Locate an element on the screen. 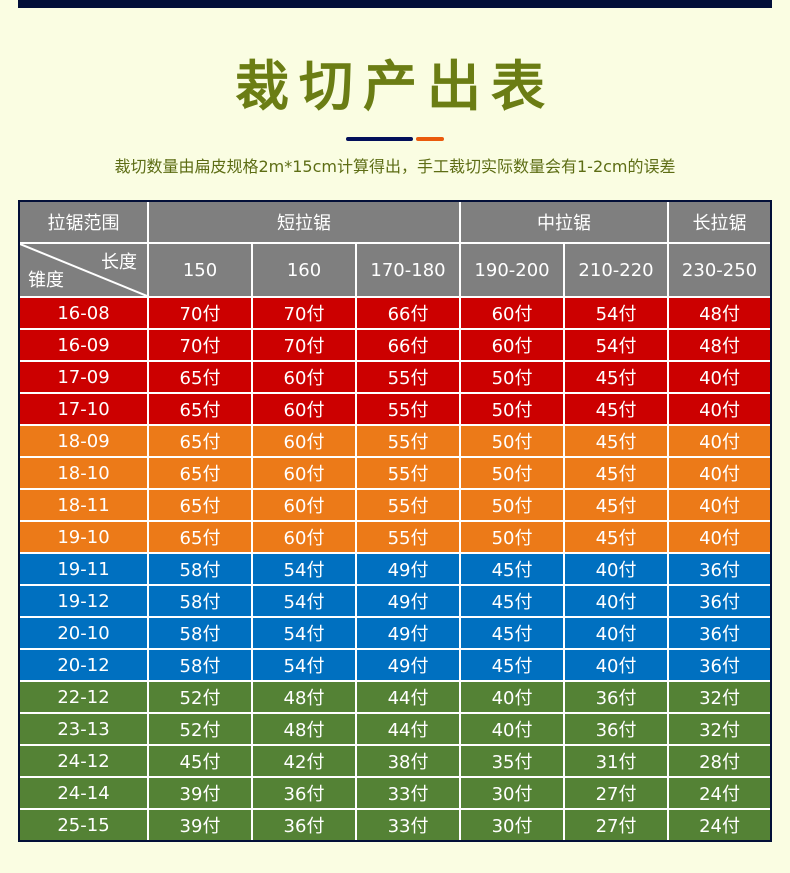 Image resolution: width=790 pixels, height=873 pixels. table-row: 16-09 70付 70付 66付 60付 54付 48付 is located at coordinates (395, 345).